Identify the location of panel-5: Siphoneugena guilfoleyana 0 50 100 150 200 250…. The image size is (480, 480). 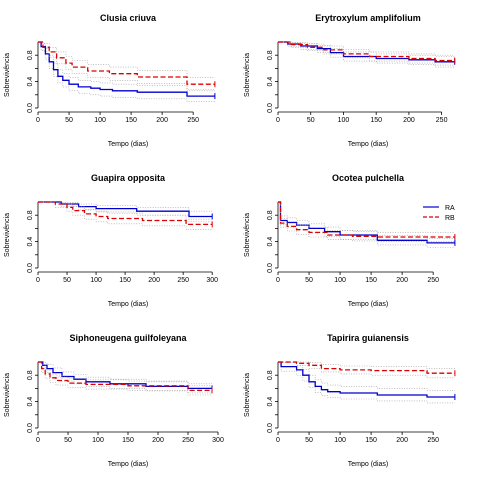
(114, 400).